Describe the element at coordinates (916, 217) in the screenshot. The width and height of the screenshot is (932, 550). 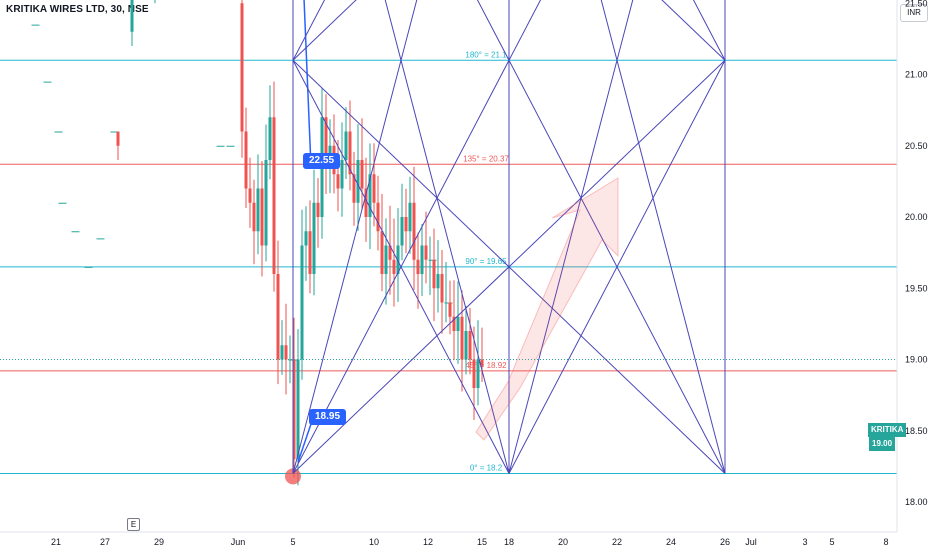
I see `y-tick-label: 20.00` at that location.